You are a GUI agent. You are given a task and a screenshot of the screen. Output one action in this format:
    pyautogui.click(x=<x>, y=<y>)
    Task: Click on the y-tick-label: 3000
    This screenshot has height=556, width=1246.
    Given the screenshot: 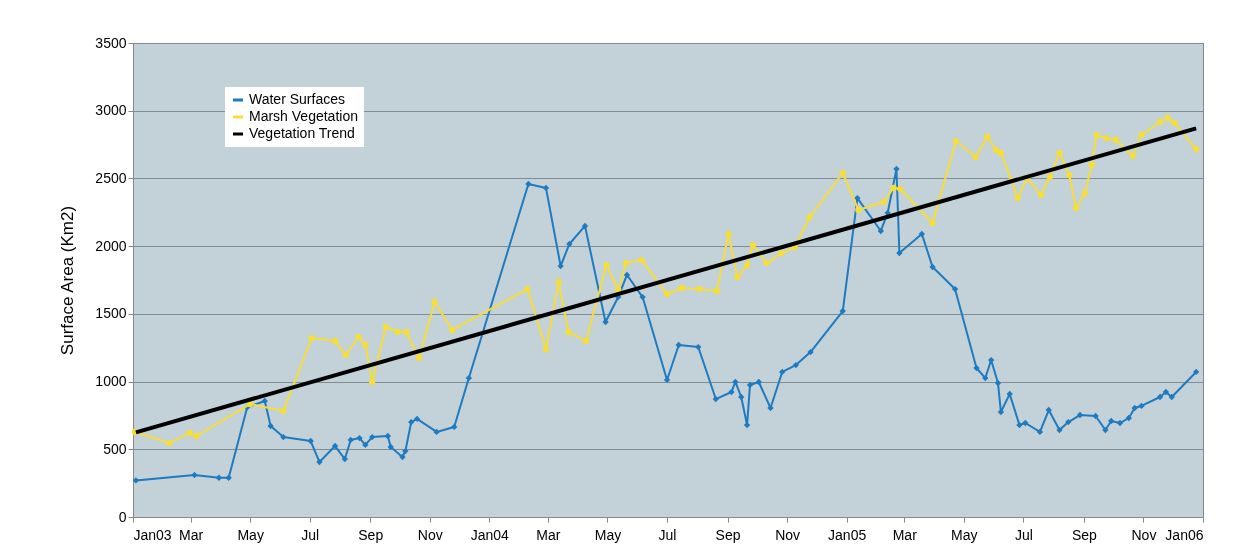 What is the action you would take?
    pyautogui.click(x=111, y=110)
    